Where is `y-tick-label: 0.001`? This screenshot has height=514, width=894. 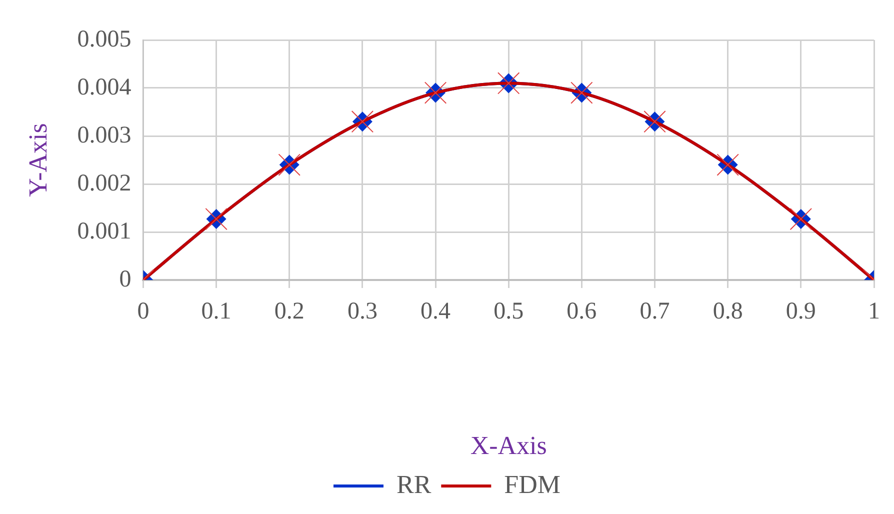 y-tick-label: 0.001 is located at coordinates (104, 231).